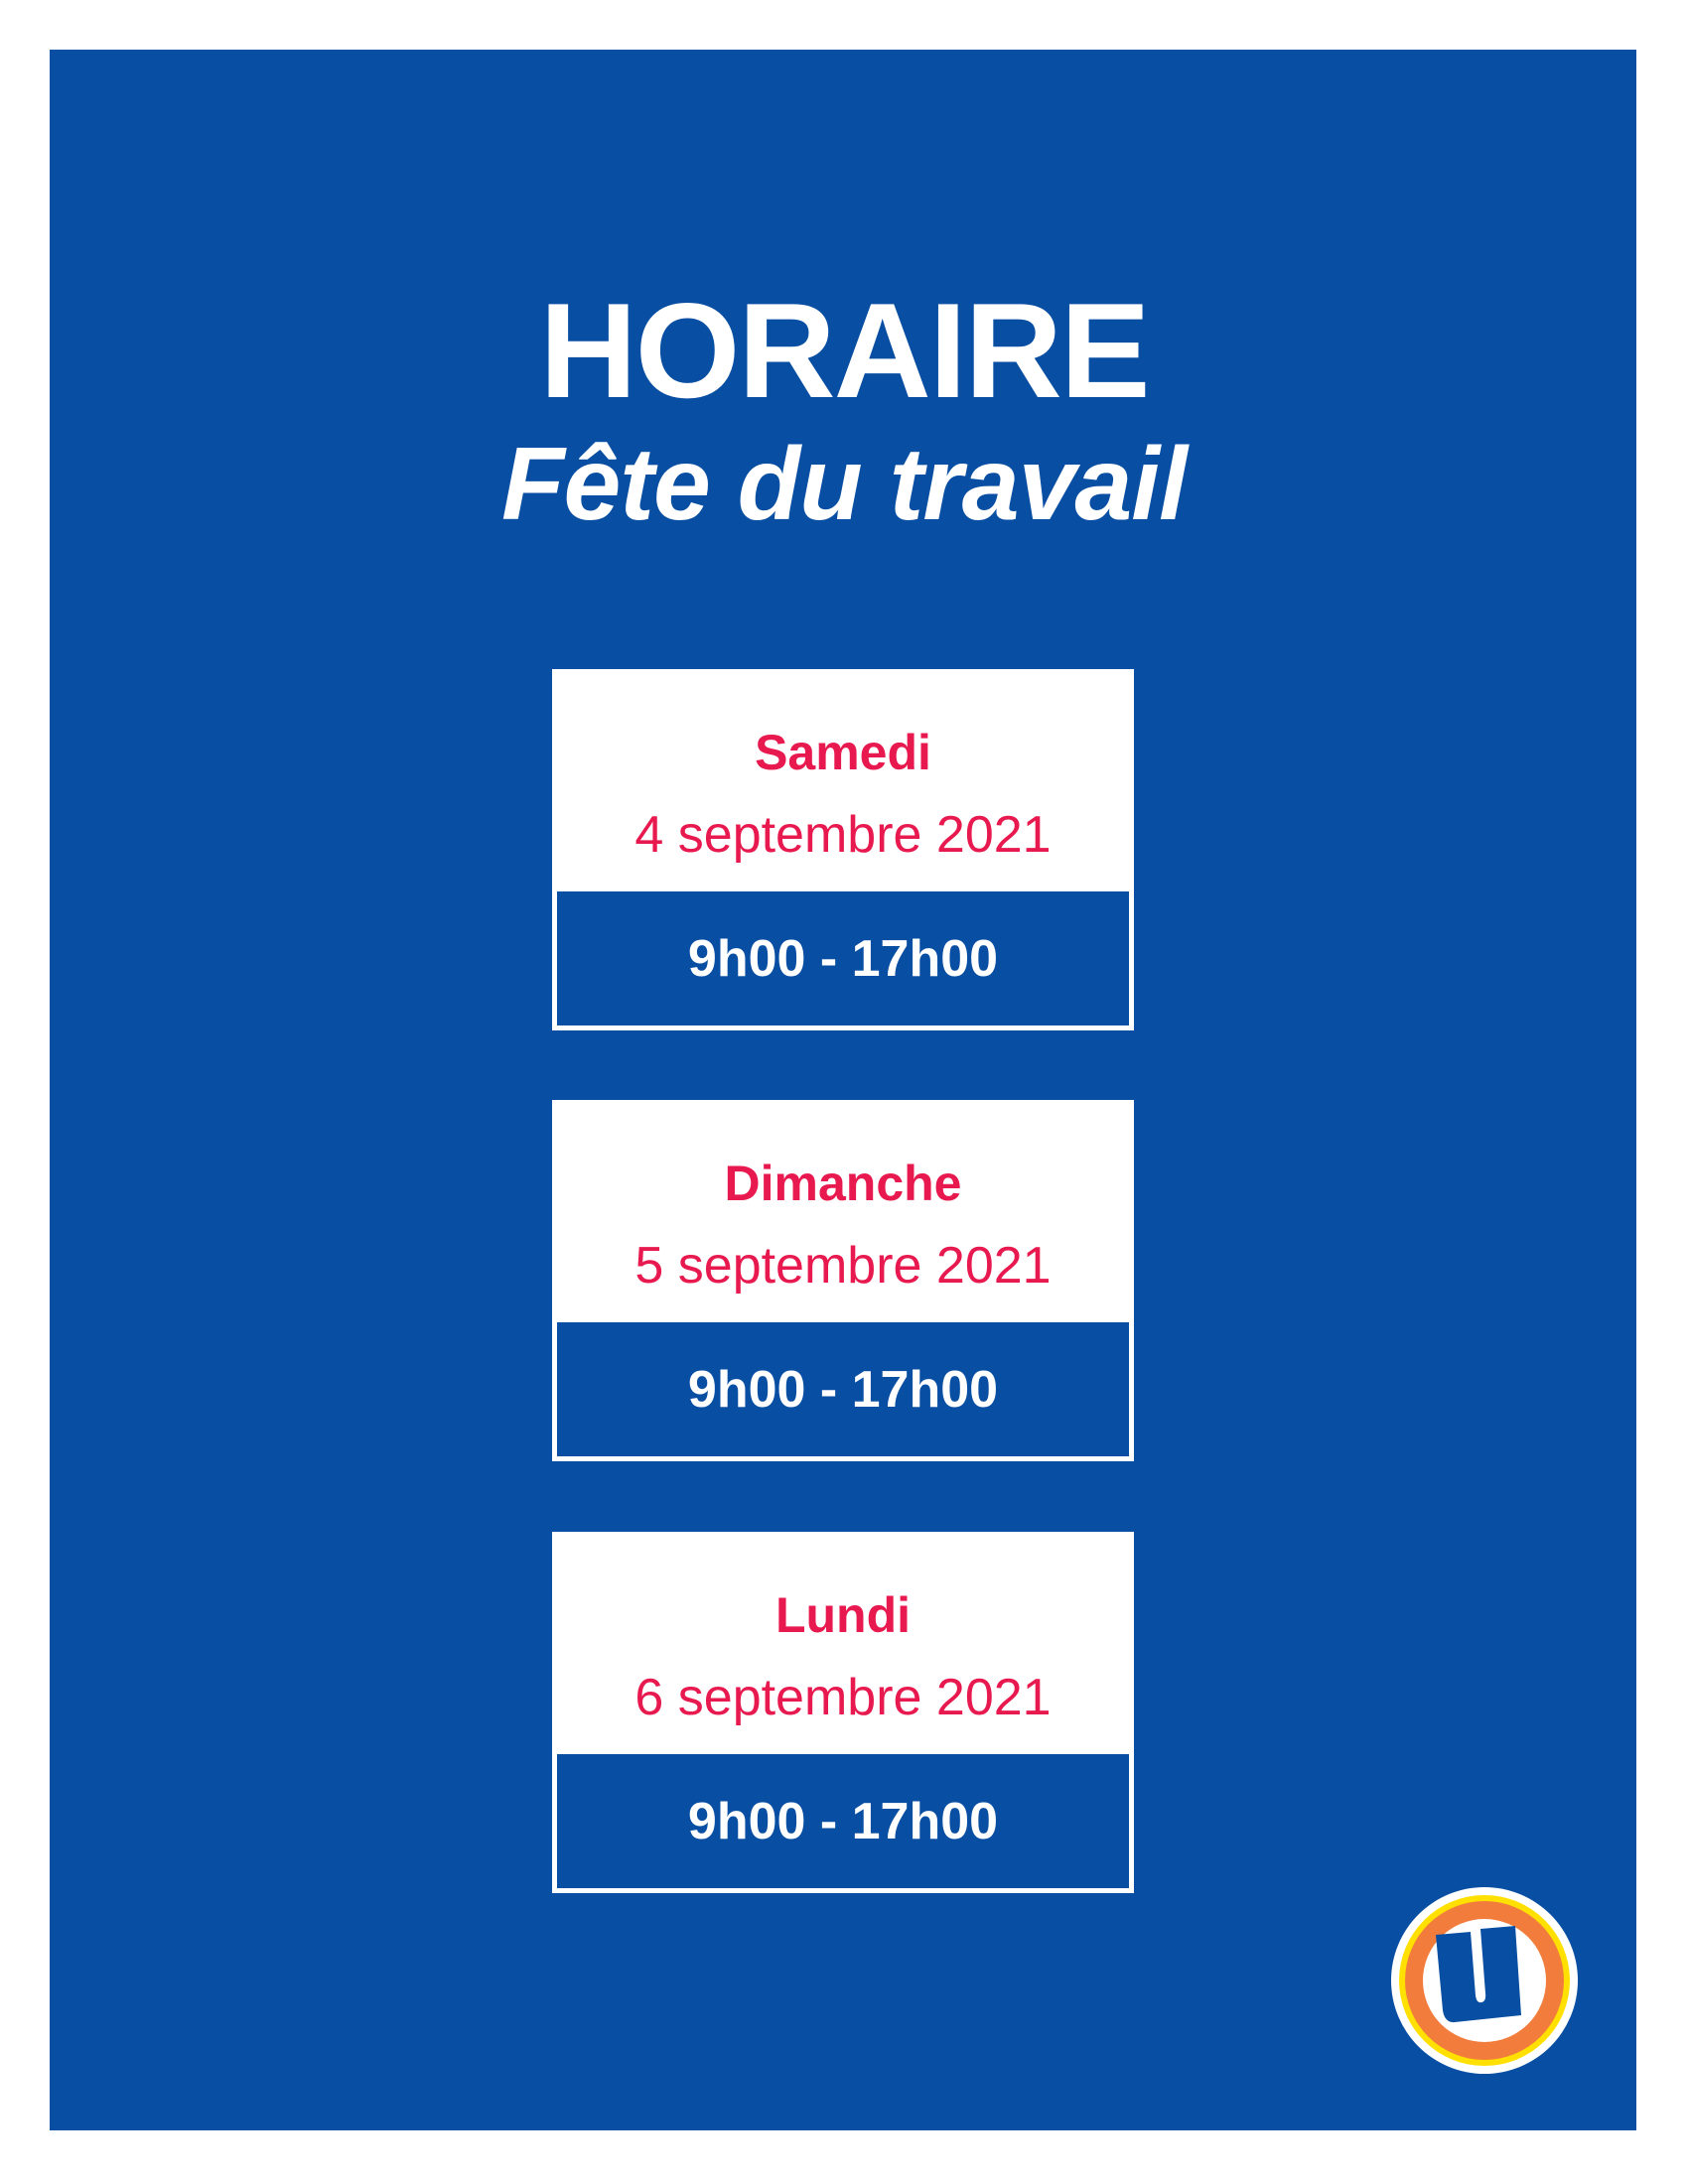  Describe the element at coordinates (843, 835) in the screenshot. I see `date-label: 4 septembre 2021` at that location.